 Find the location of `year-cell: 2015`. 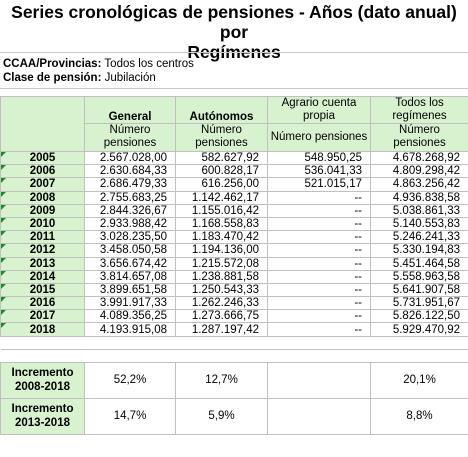

year-cell: 2015 is located at coordinates (42, 290).